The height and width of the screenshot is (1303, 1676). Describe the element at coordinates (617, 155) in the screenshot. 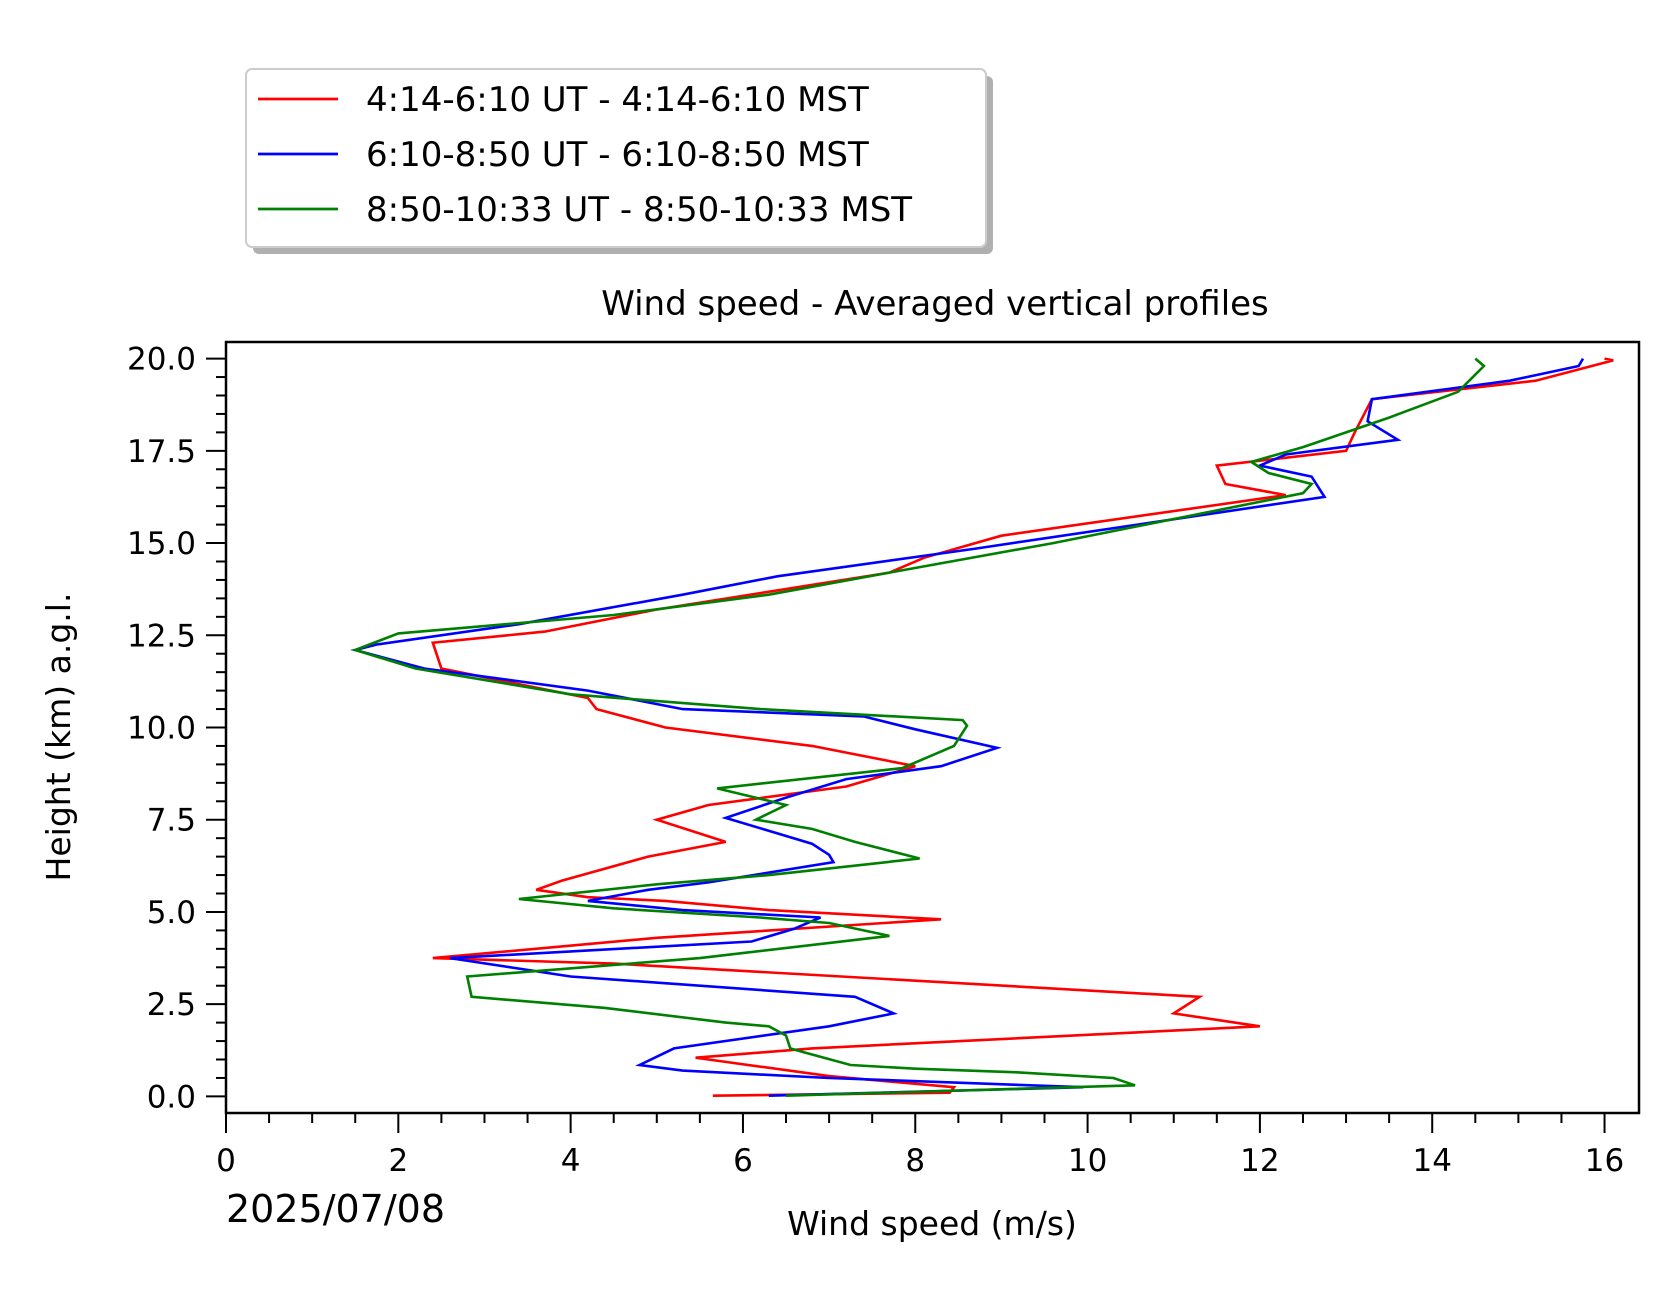

I see `legend-label-2: 6:10-8:50 UT - 6:10-8:50 MST` at that location.